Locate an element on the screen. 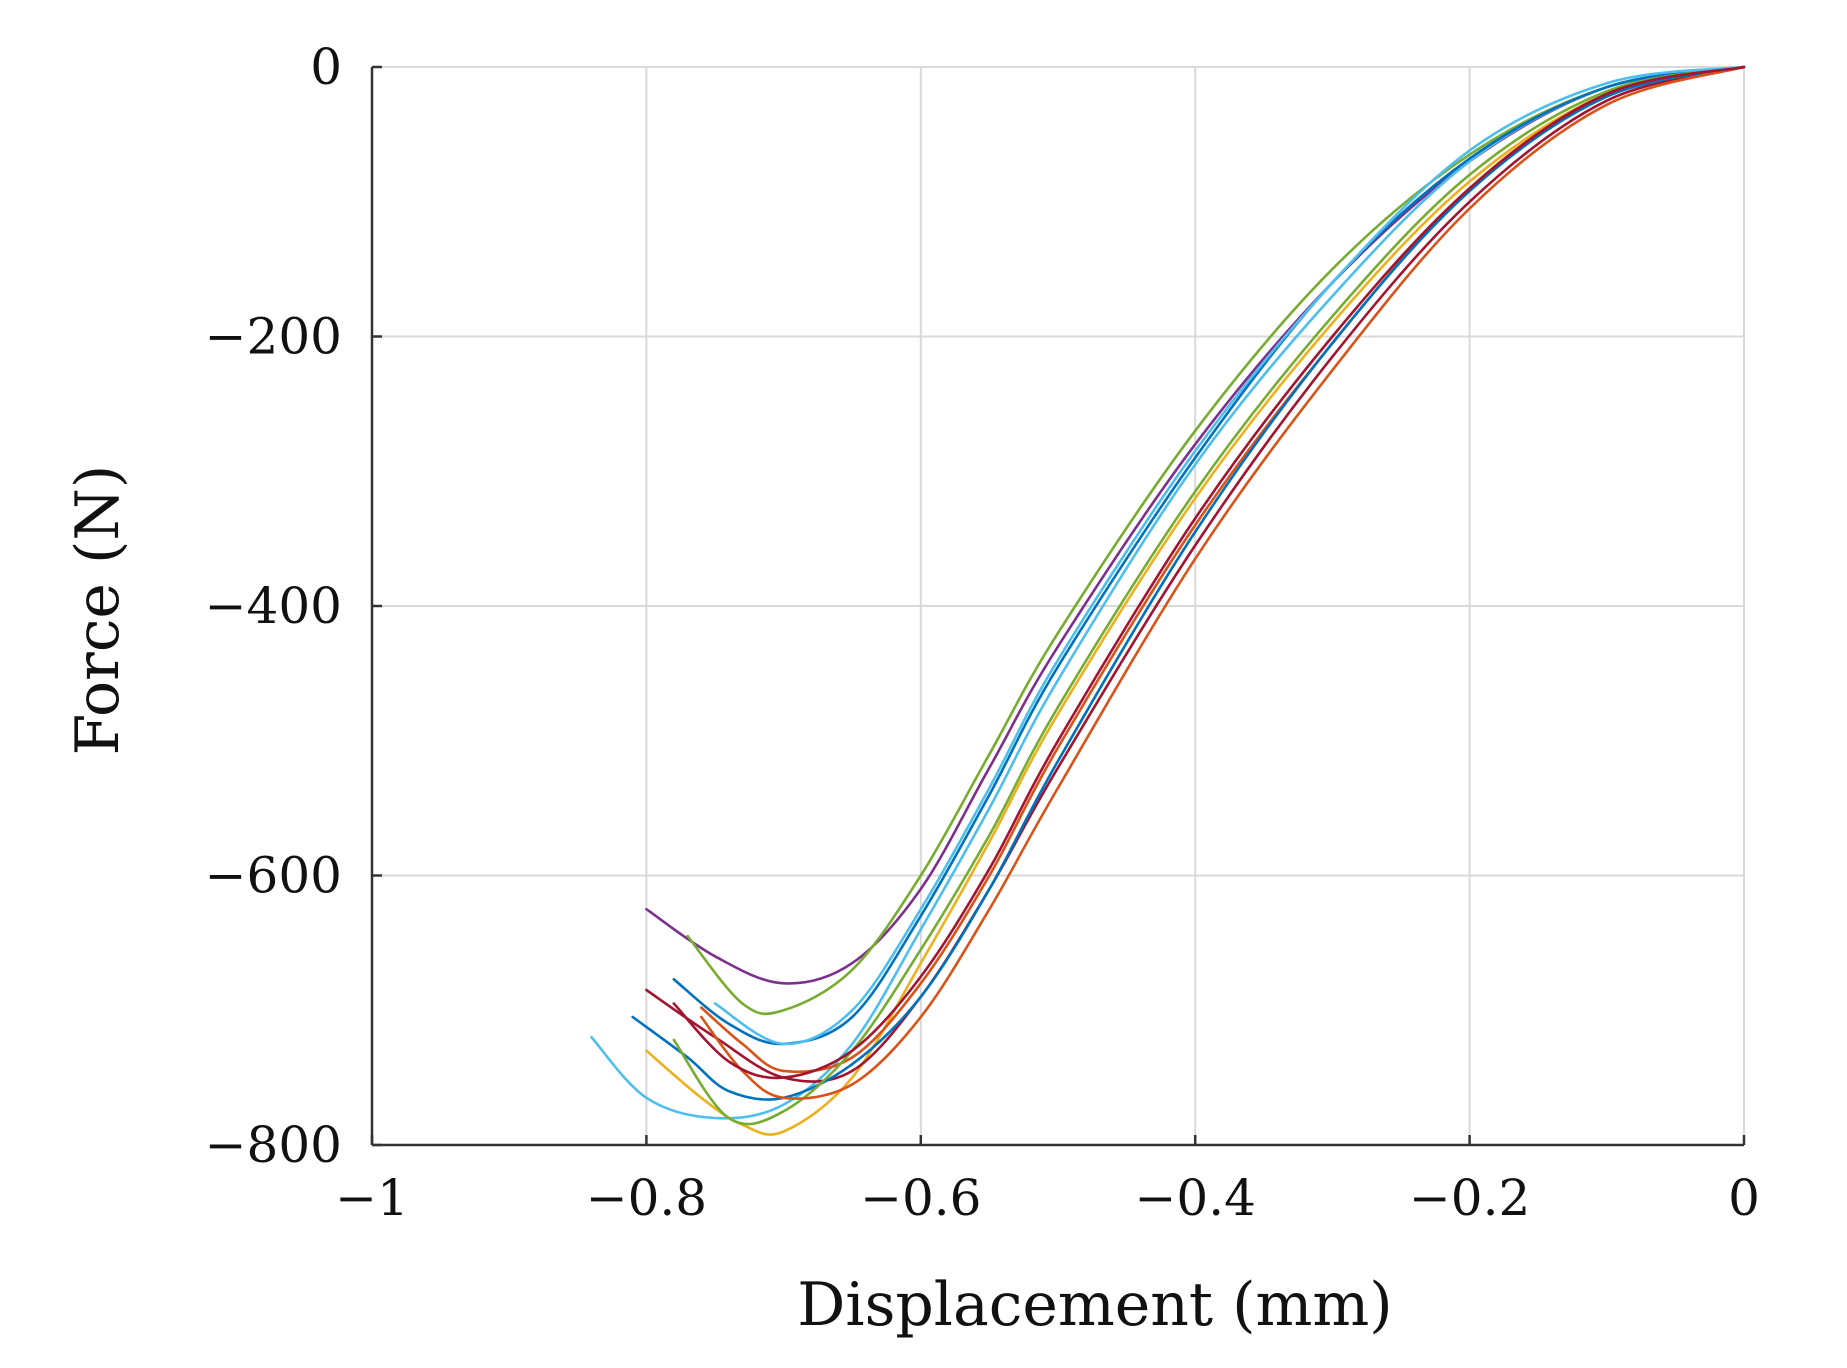  x-tick-label: 0 is located at coordinates (1744, 1198).